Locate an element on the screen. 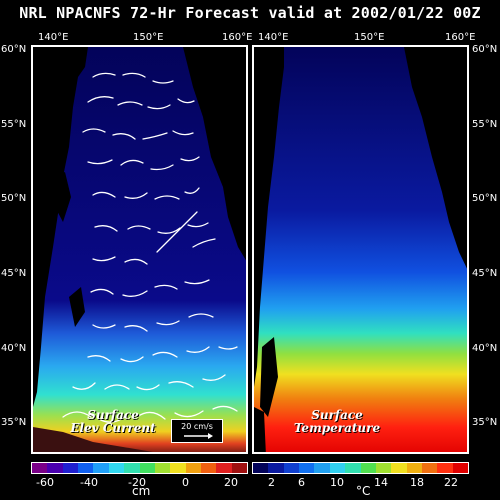  temperature-label-line2: Temperature is located at coordinates (337, 428).